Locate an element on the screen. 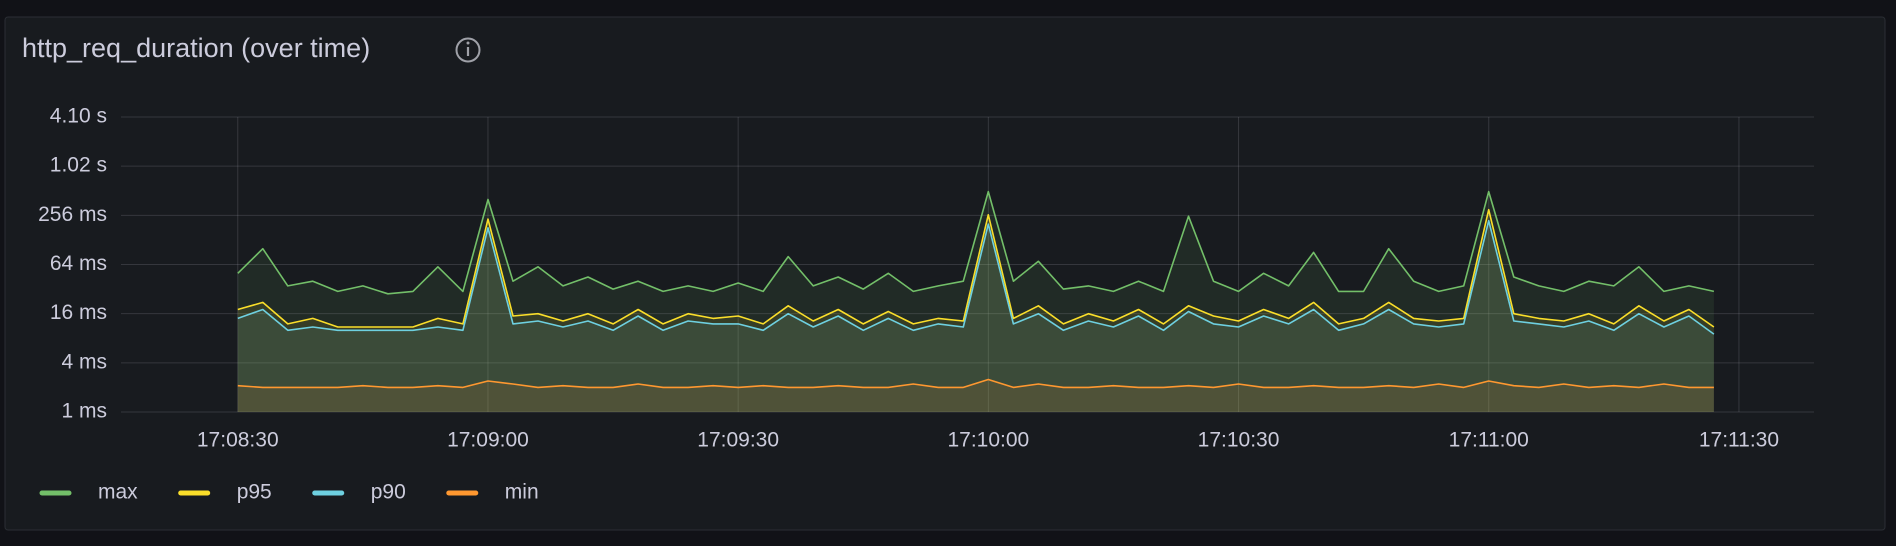 Image resolution: width=1896 pixels, height=546 pixels. y-tick-label: 64 ms is located at coordinates (78, 263).